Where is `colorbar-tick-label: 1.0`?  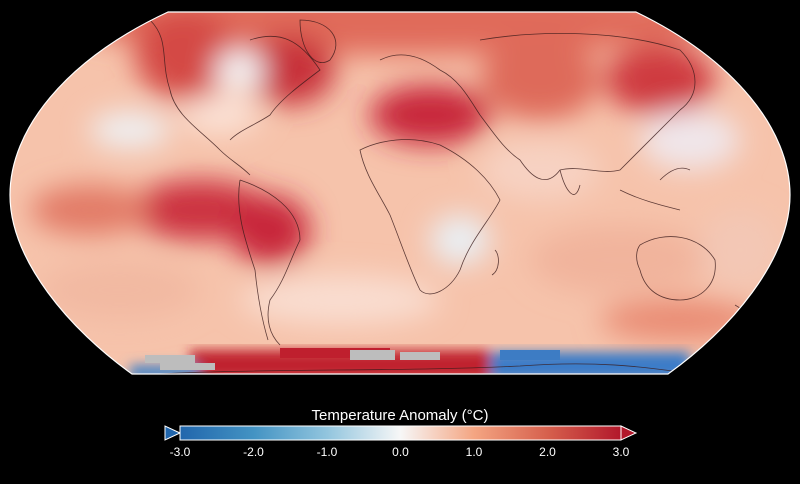
colorbar-tick-label: 1.0 is located at coordinates (474, 452).